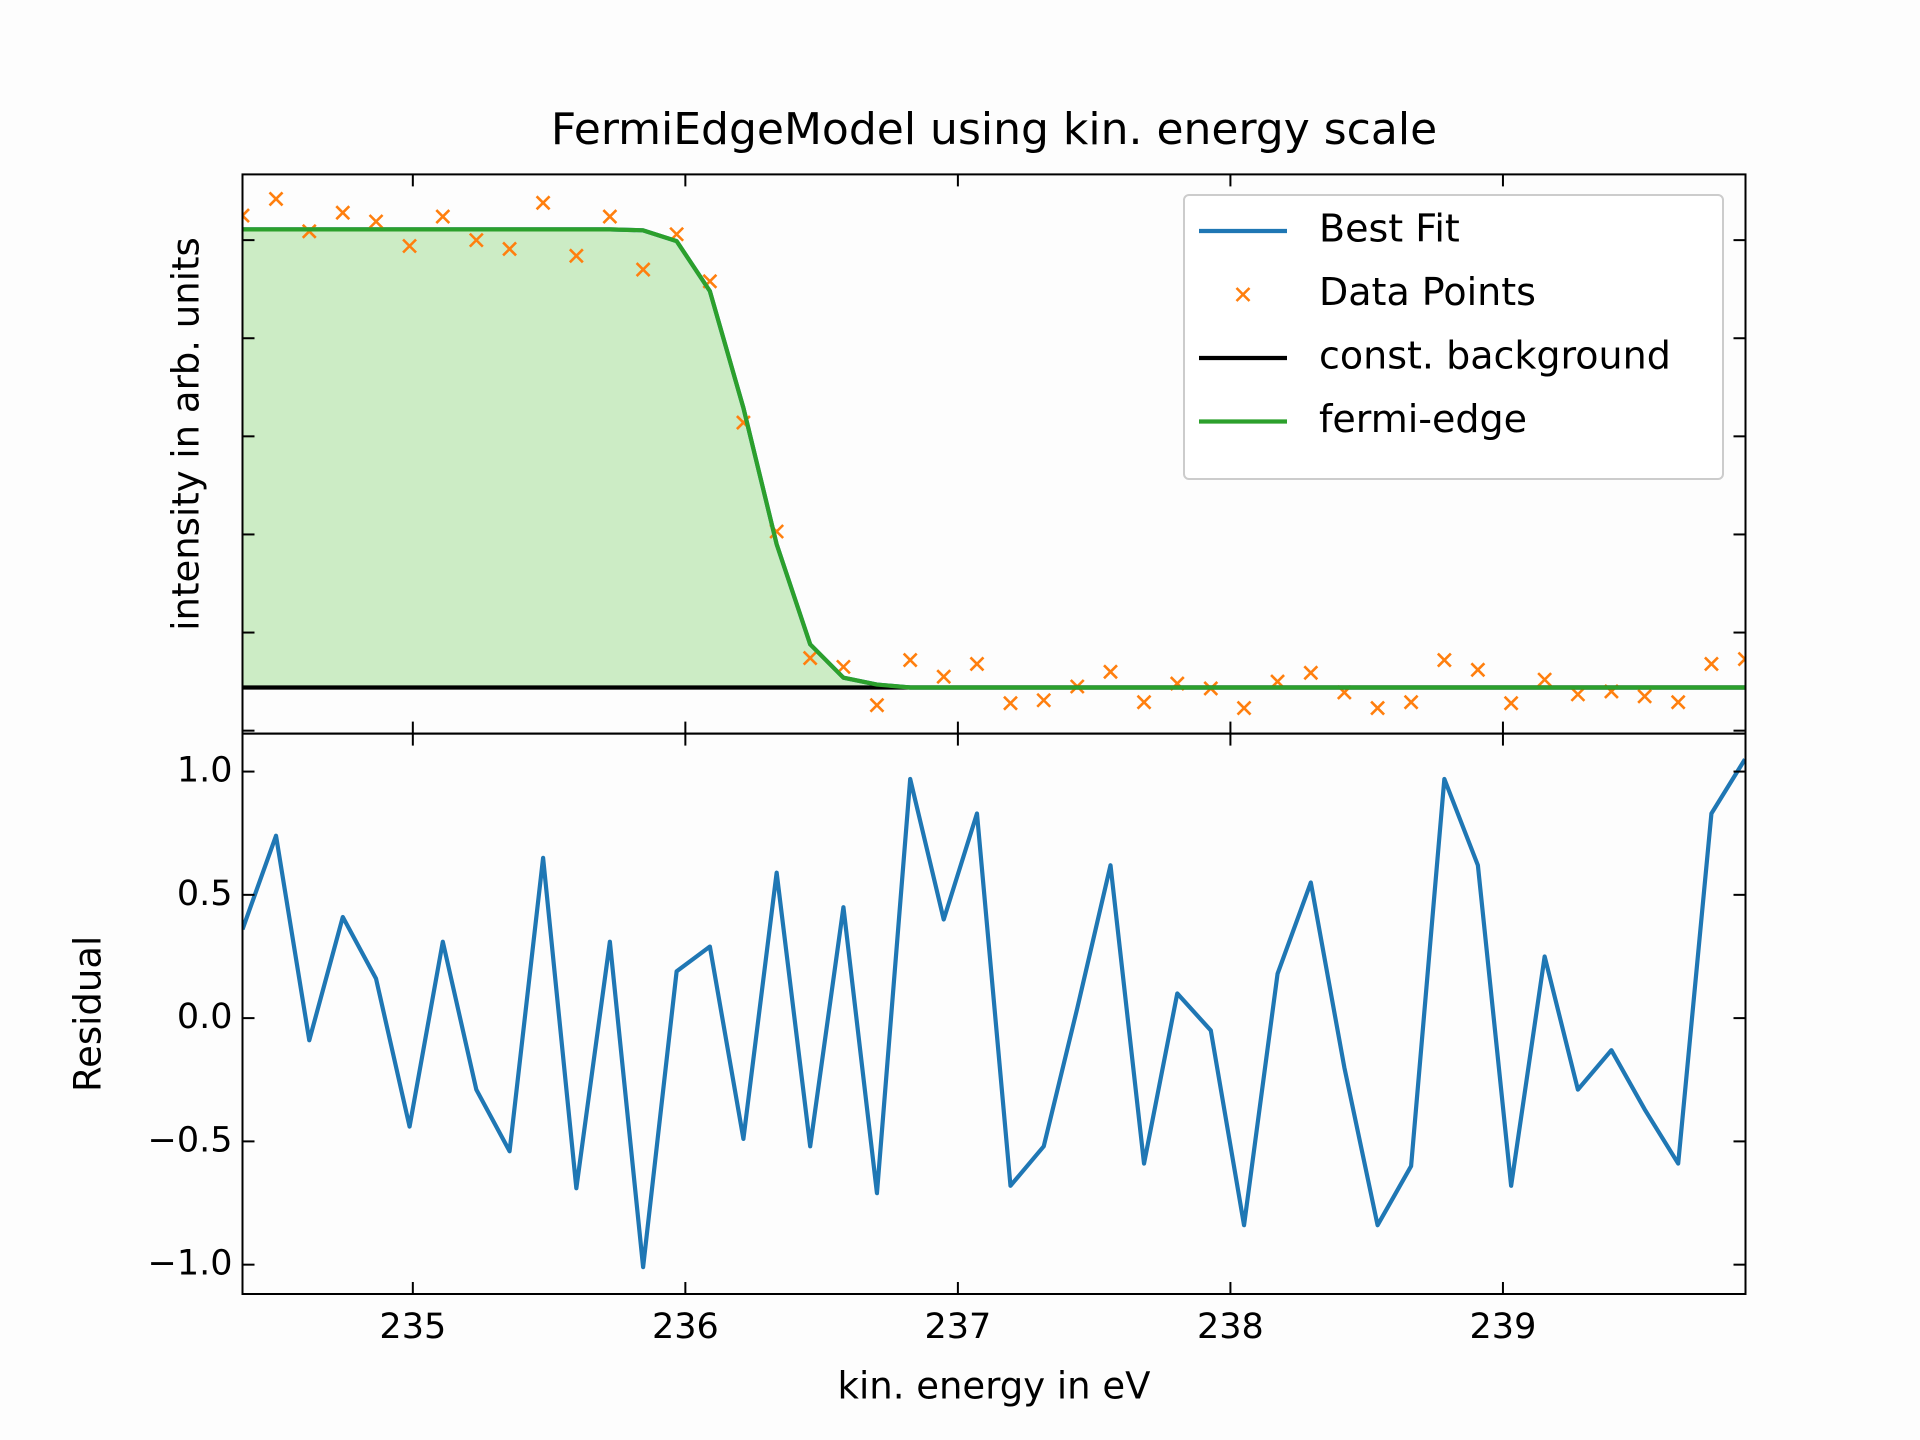 Image resolution: width=1920 pixels, height=1440 pixels. I want to click on y-tick-label: 0.5, so click(205, 894).